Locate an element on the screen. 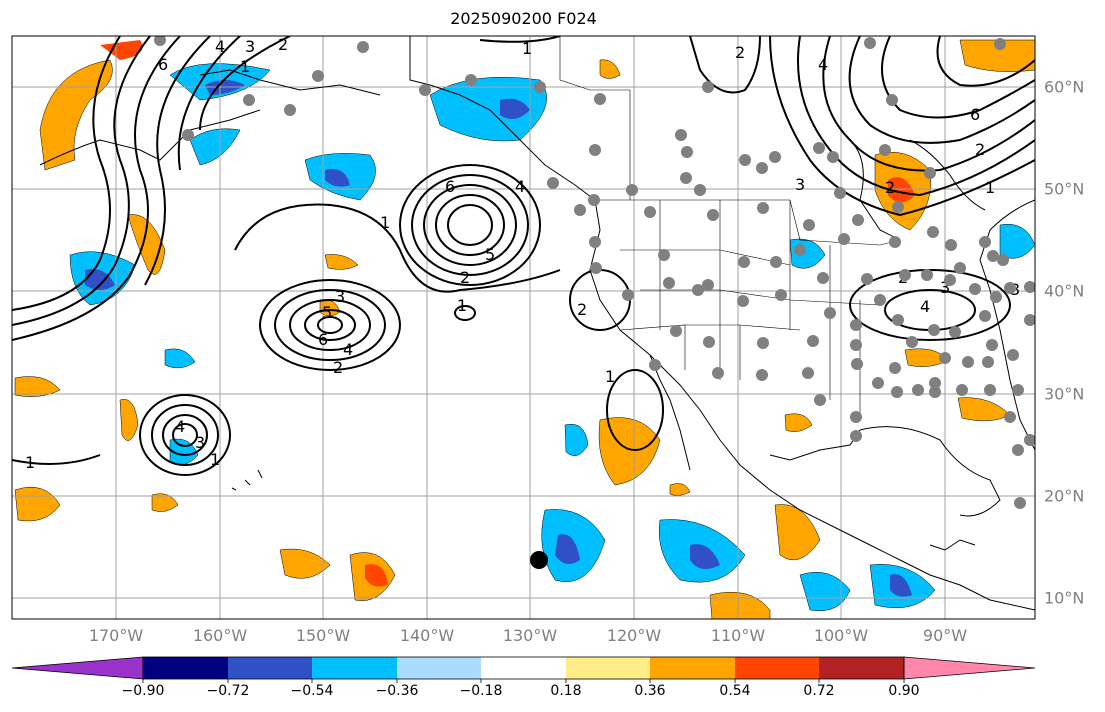 The image size is (1105, 712). colorbar-tick-label: 0.90 is located at coordinates (904, 691).